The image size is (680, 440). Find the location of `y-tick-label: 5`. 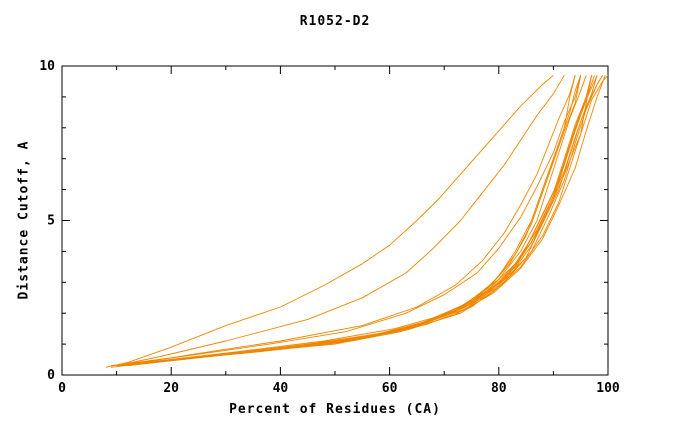

y-tick-label: 5 is located at coordinates (51, 221).